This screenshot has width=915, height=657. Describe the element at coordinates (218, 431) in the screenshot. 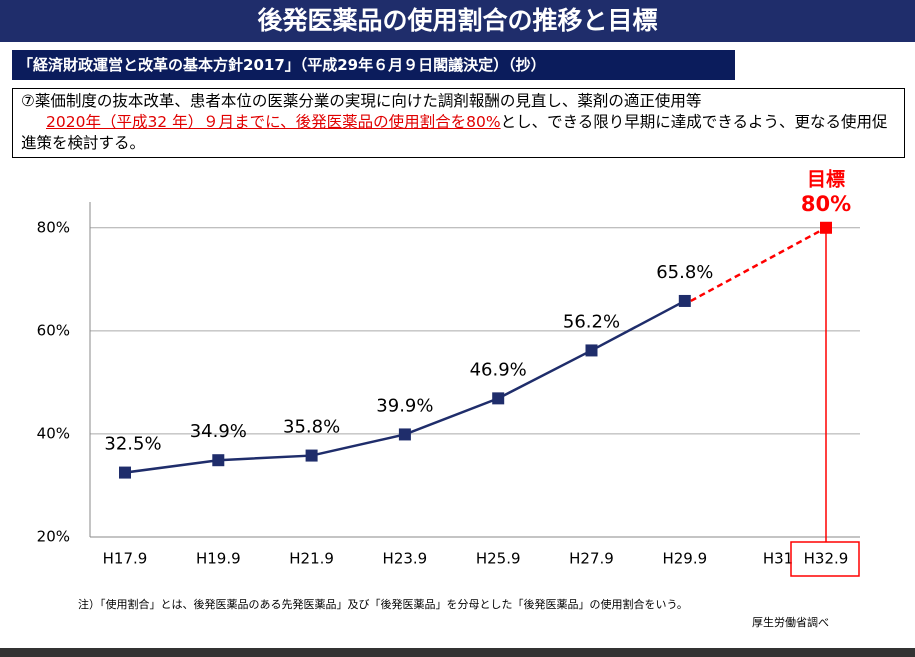

I see `value-label: 34.9%` at that location.